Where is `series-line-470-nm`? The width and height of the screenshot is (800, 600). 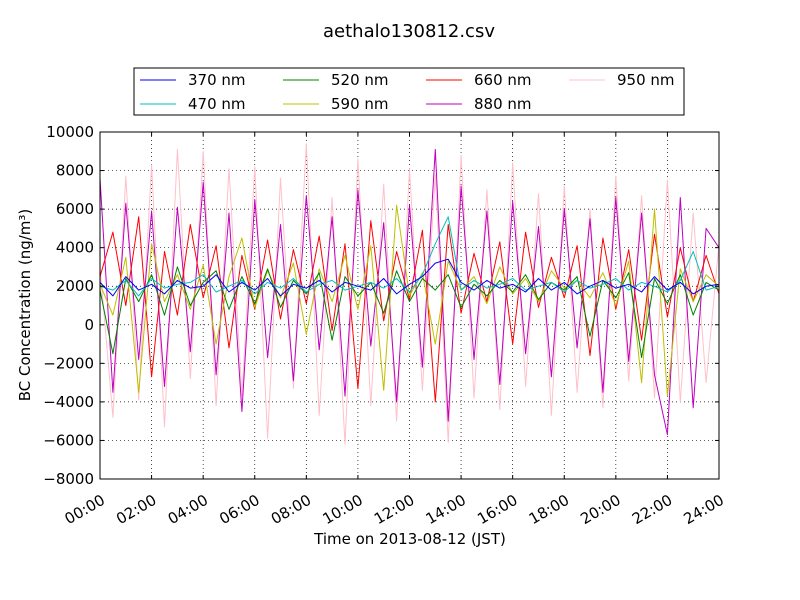
series-line-470-nm is located at coordinates (409, 256).